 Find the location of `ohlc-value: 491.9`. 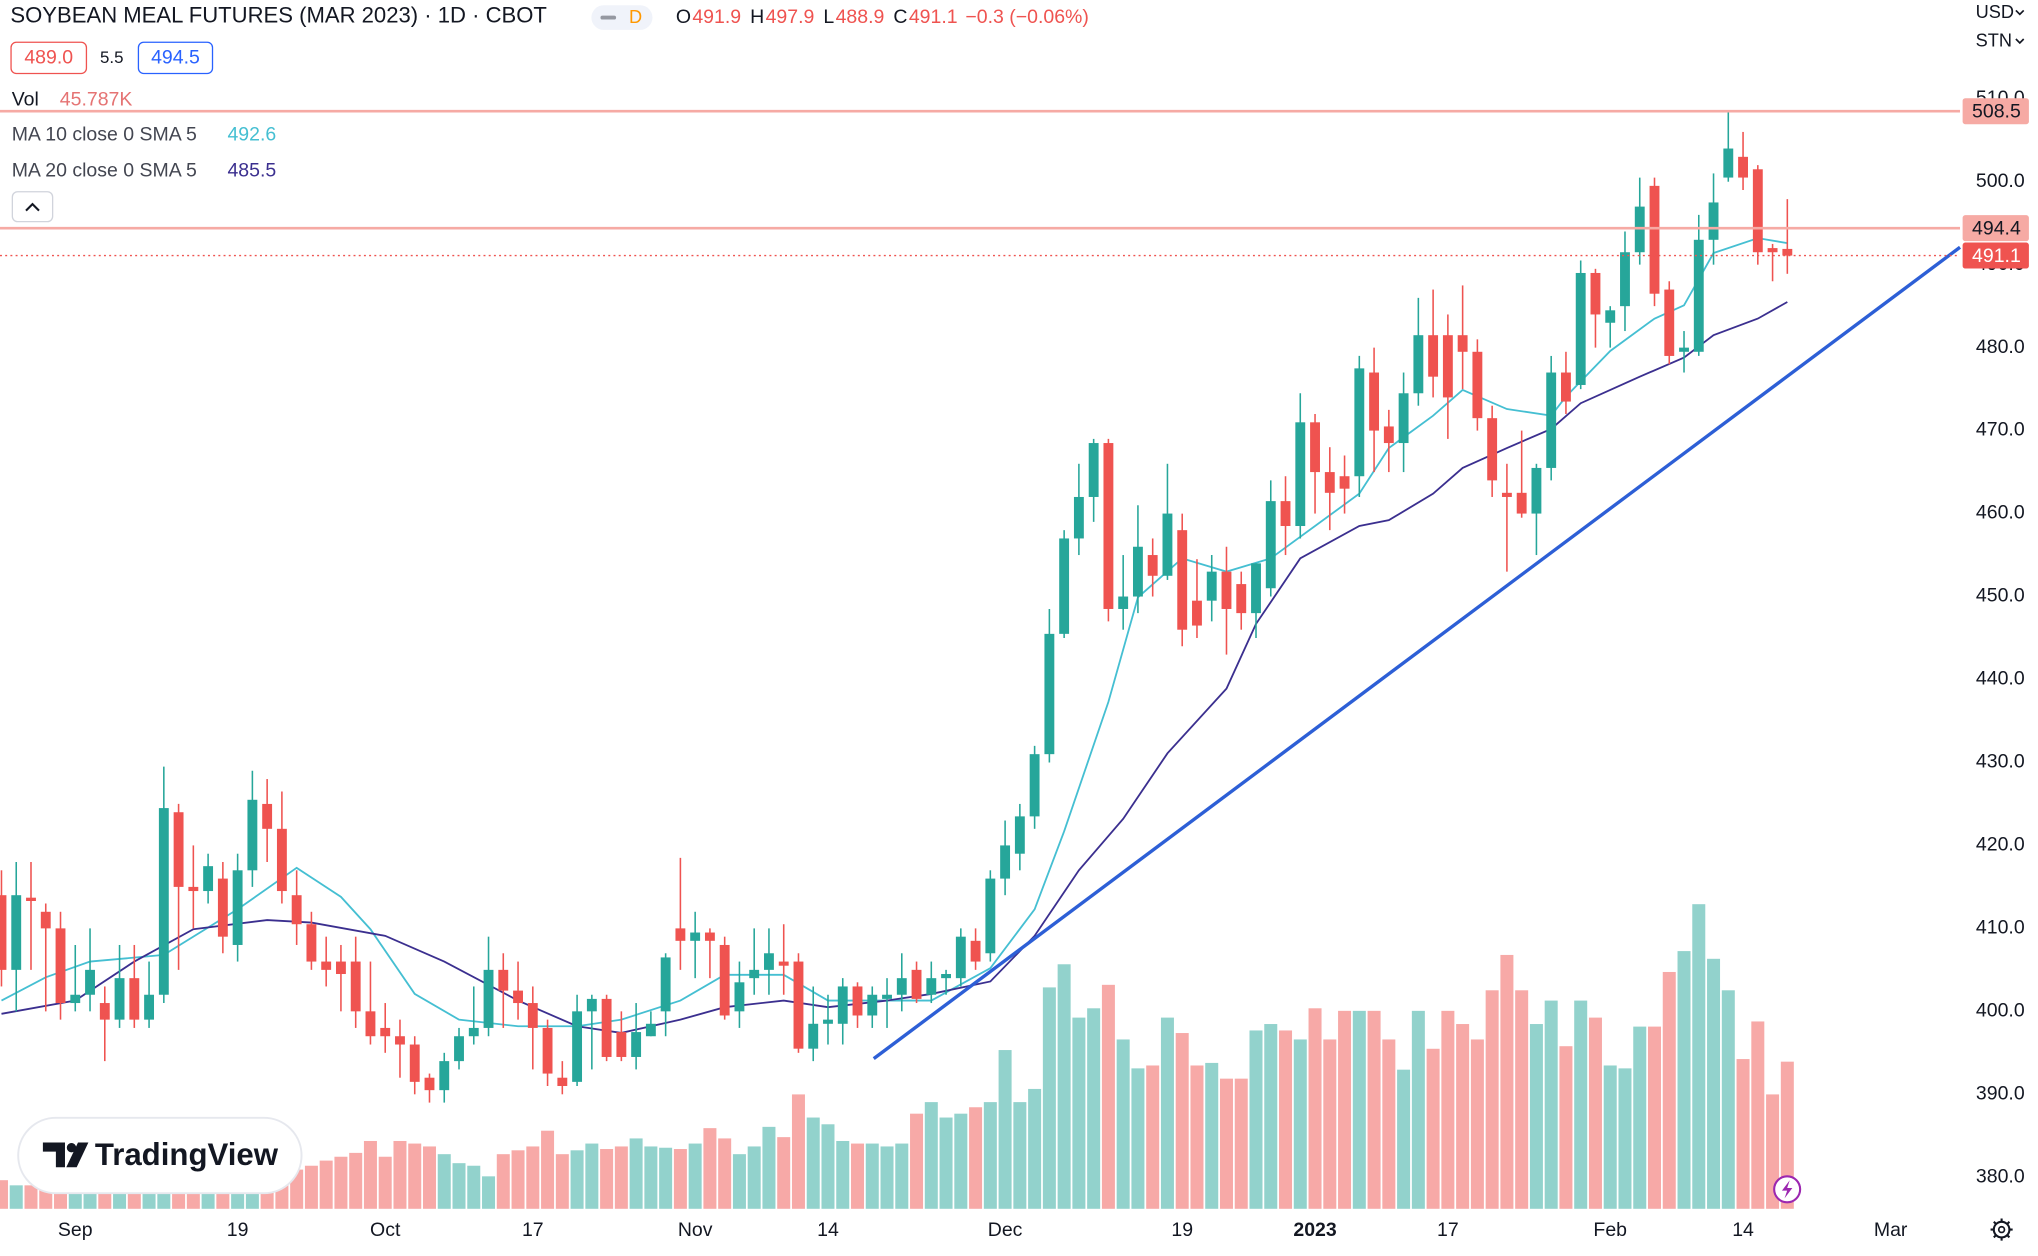

ohlc-value: 491.9 is located at coordinates (716, 17).